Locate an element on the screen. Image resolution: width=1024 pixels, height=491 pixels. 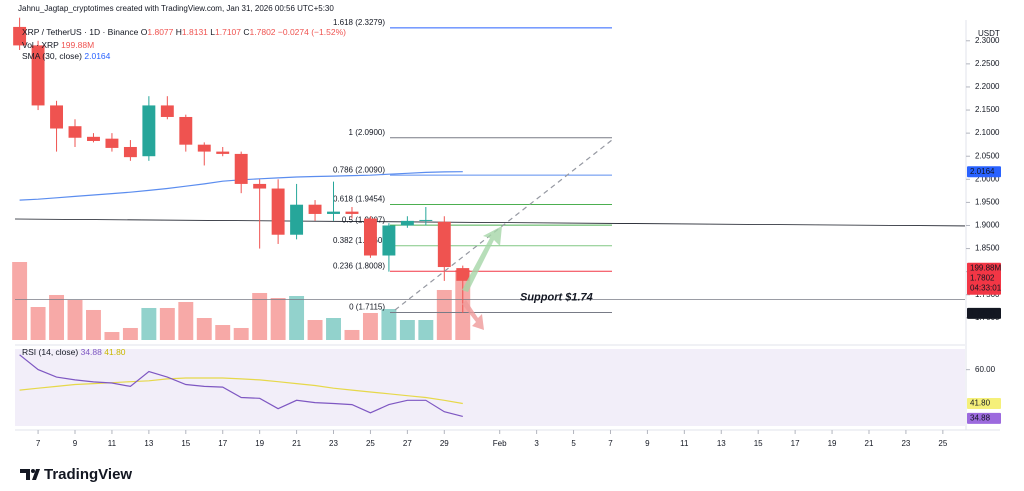
ohlc-prefix: L is located at coordinates (212, 32).